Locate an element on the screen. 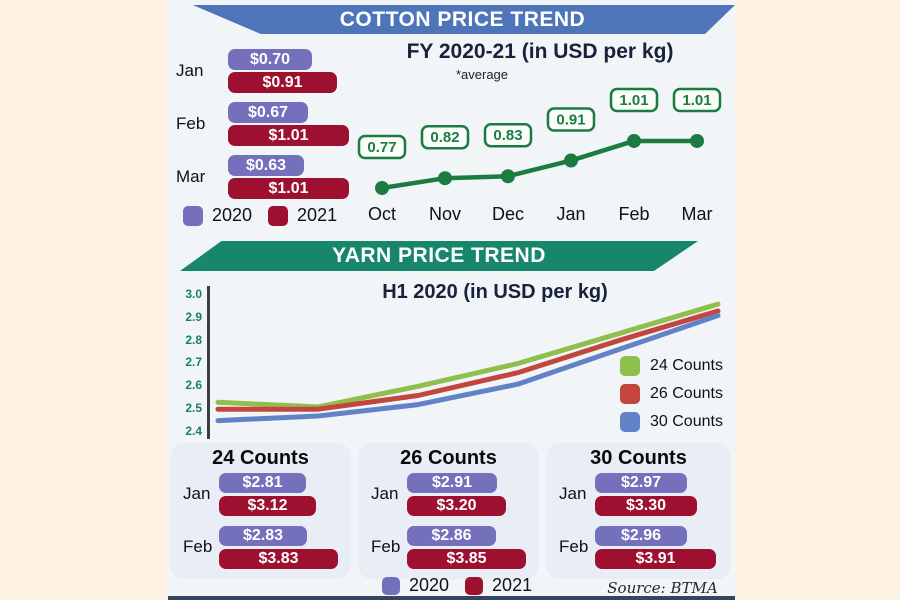 The height and width of the screenshot is (600, 900). x-axis-label-Nov: Nov is located at coordinates (445, 214).